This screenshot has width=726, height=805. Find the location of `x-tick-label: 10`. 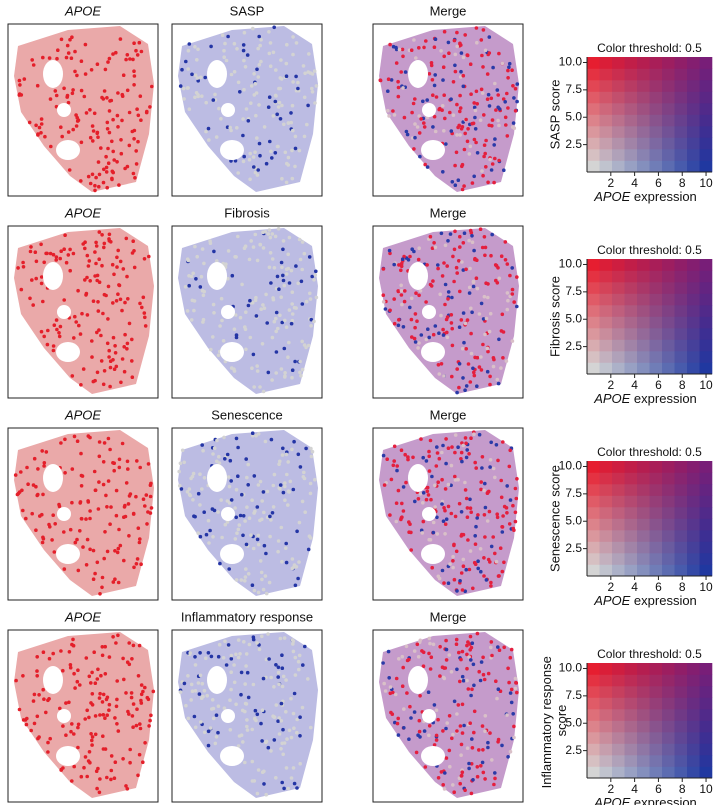

x-tick-label: 10 is located at coordinates (706, 587).